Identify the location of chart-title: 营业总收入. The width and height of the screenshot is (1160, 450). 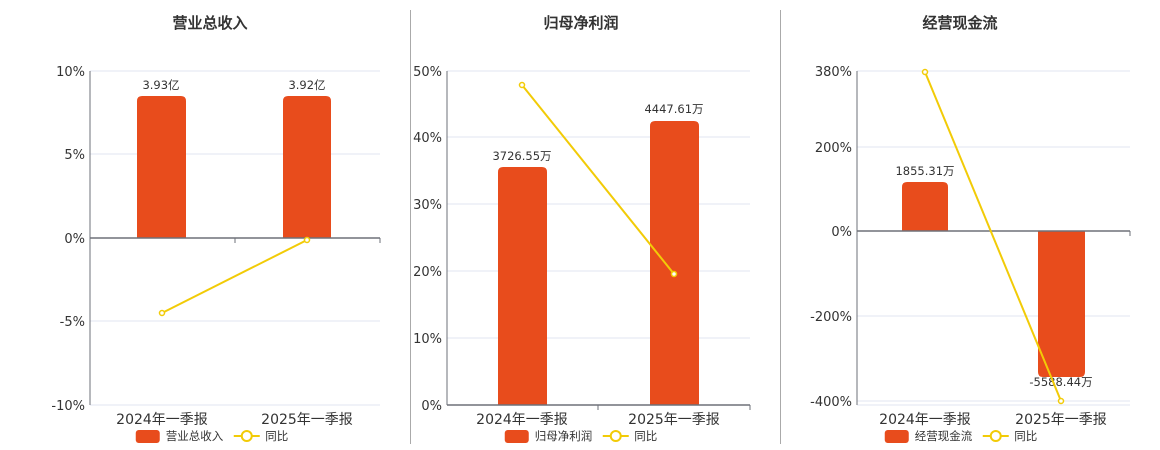
(210, 23).